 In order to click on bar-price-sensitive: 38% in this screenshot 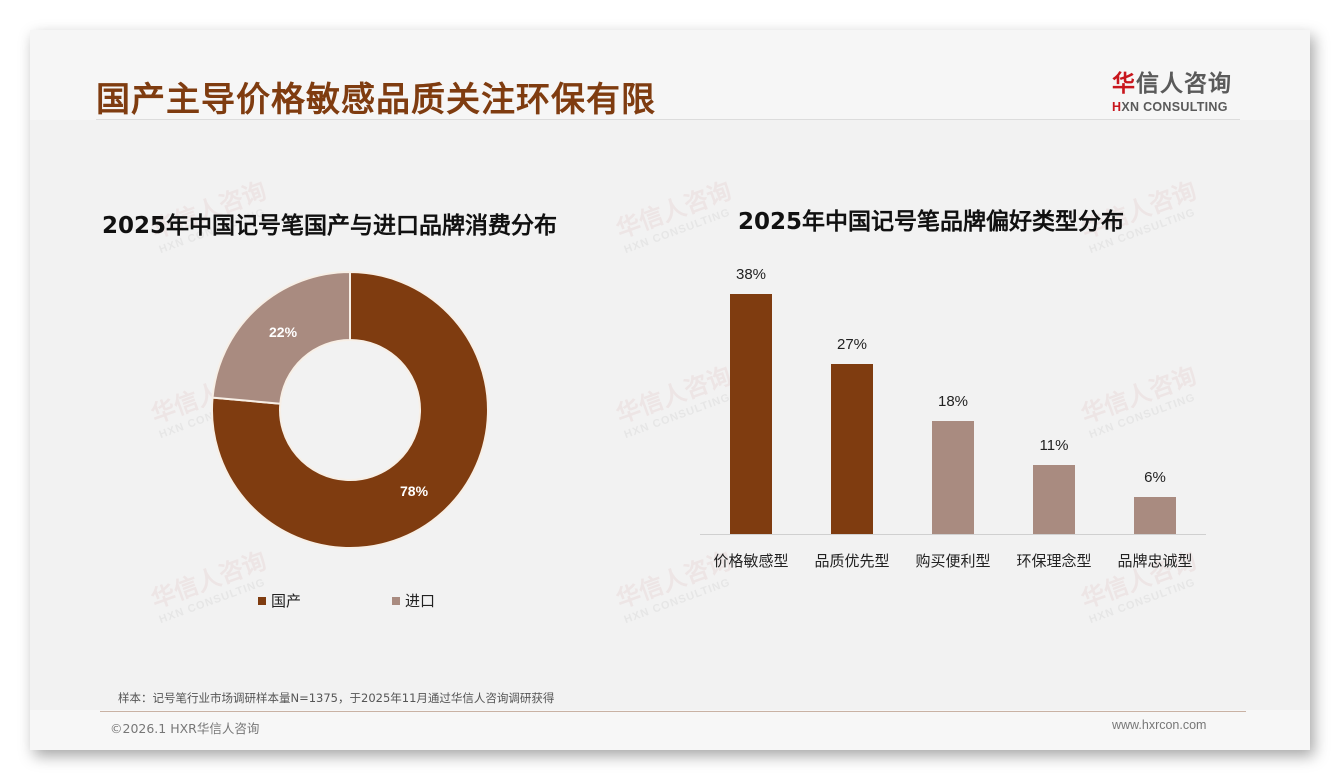, I will do `click(751, 400)`.